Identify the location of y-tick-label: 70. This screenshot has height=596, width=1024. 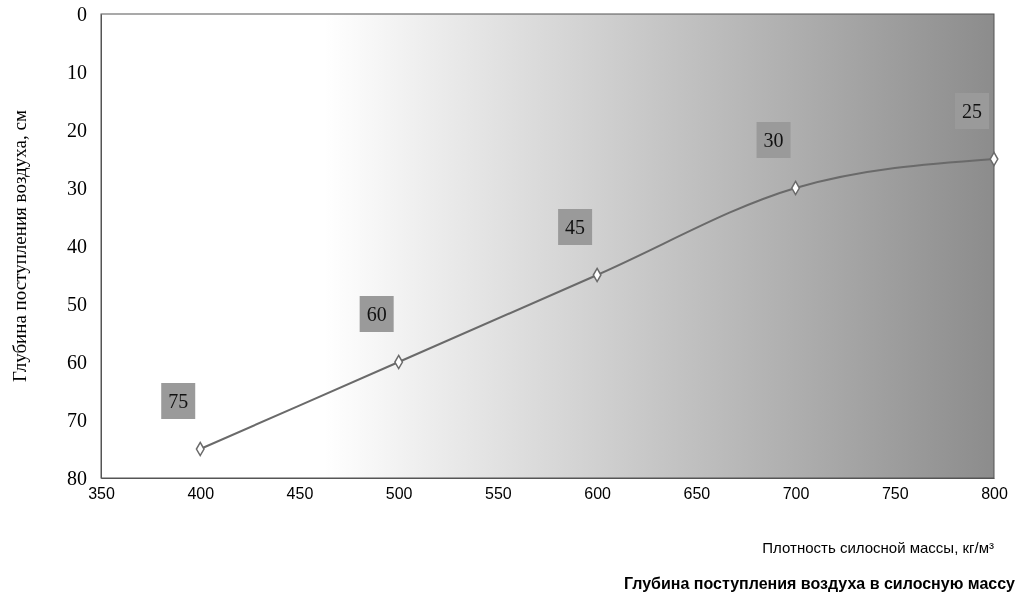
(77, 419).